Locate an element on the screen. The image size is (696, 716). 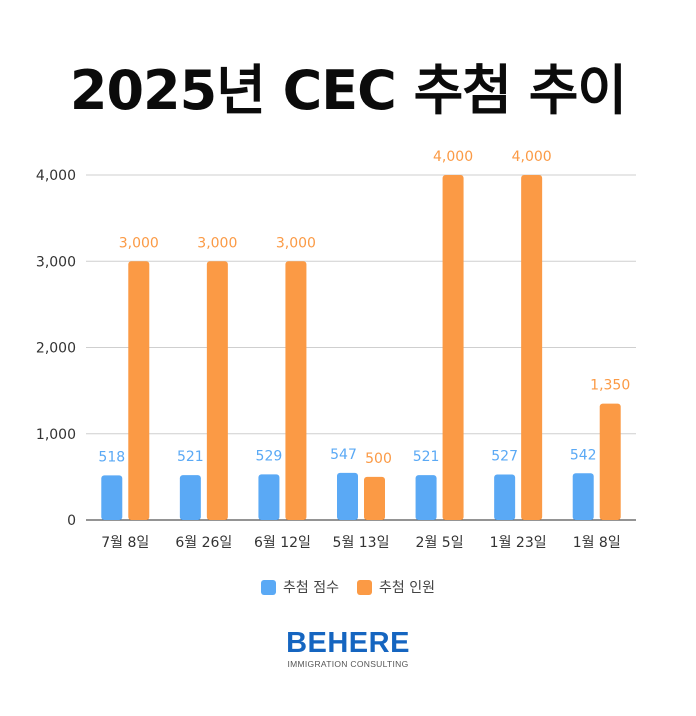
x-tick-label: 1월 8일 is located at coordinates (597, 543).